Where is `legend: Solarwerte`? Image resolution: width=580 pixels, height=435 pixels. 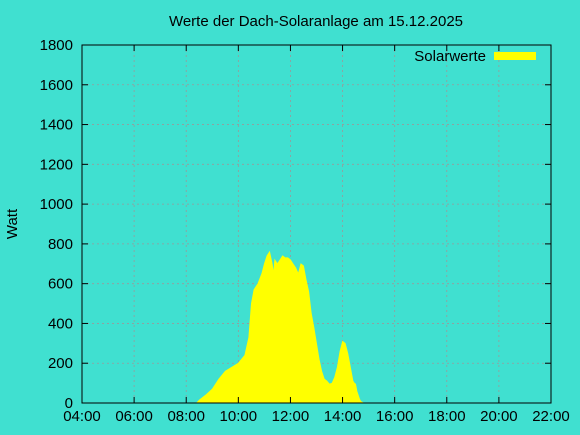 legend: Solarwerte is located at coordinates (475, 56).